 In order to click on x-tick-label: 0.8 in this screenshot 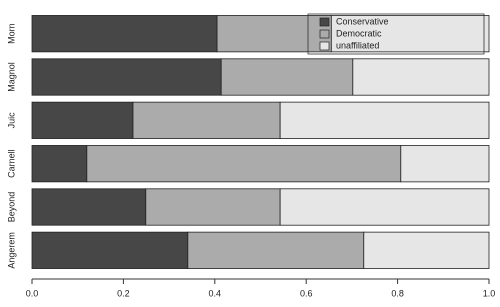, I will do `click(397, 293)`.